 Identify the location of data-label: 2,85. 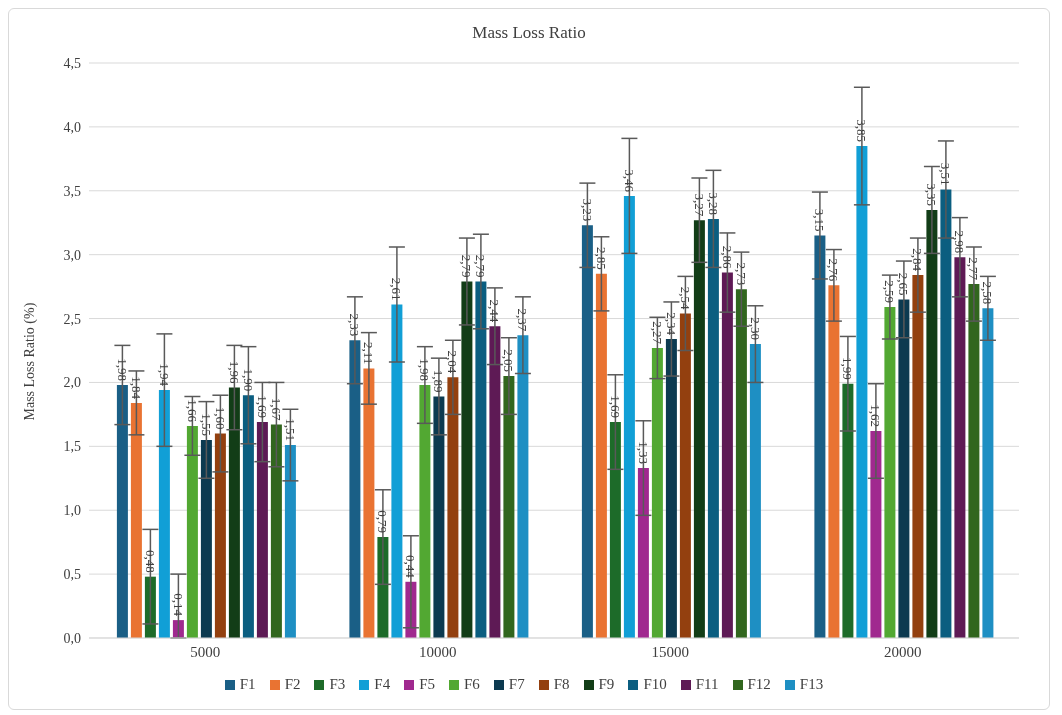
(601, 258).